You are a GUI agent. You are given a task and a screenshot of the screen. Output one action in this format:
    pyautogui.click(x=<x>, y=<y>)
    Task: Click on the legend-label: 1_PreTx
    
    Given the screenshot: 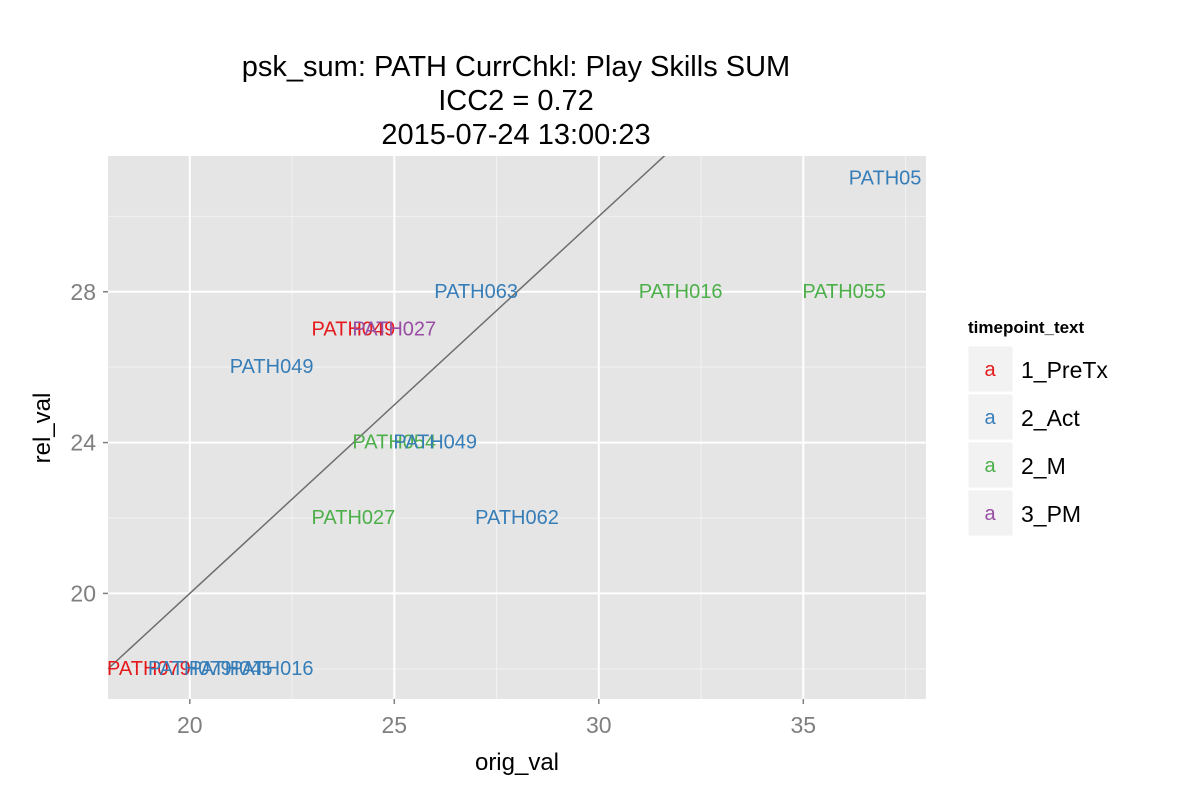 What is the action you would take?
    pyautogui.click(x=1064, y=370)
    